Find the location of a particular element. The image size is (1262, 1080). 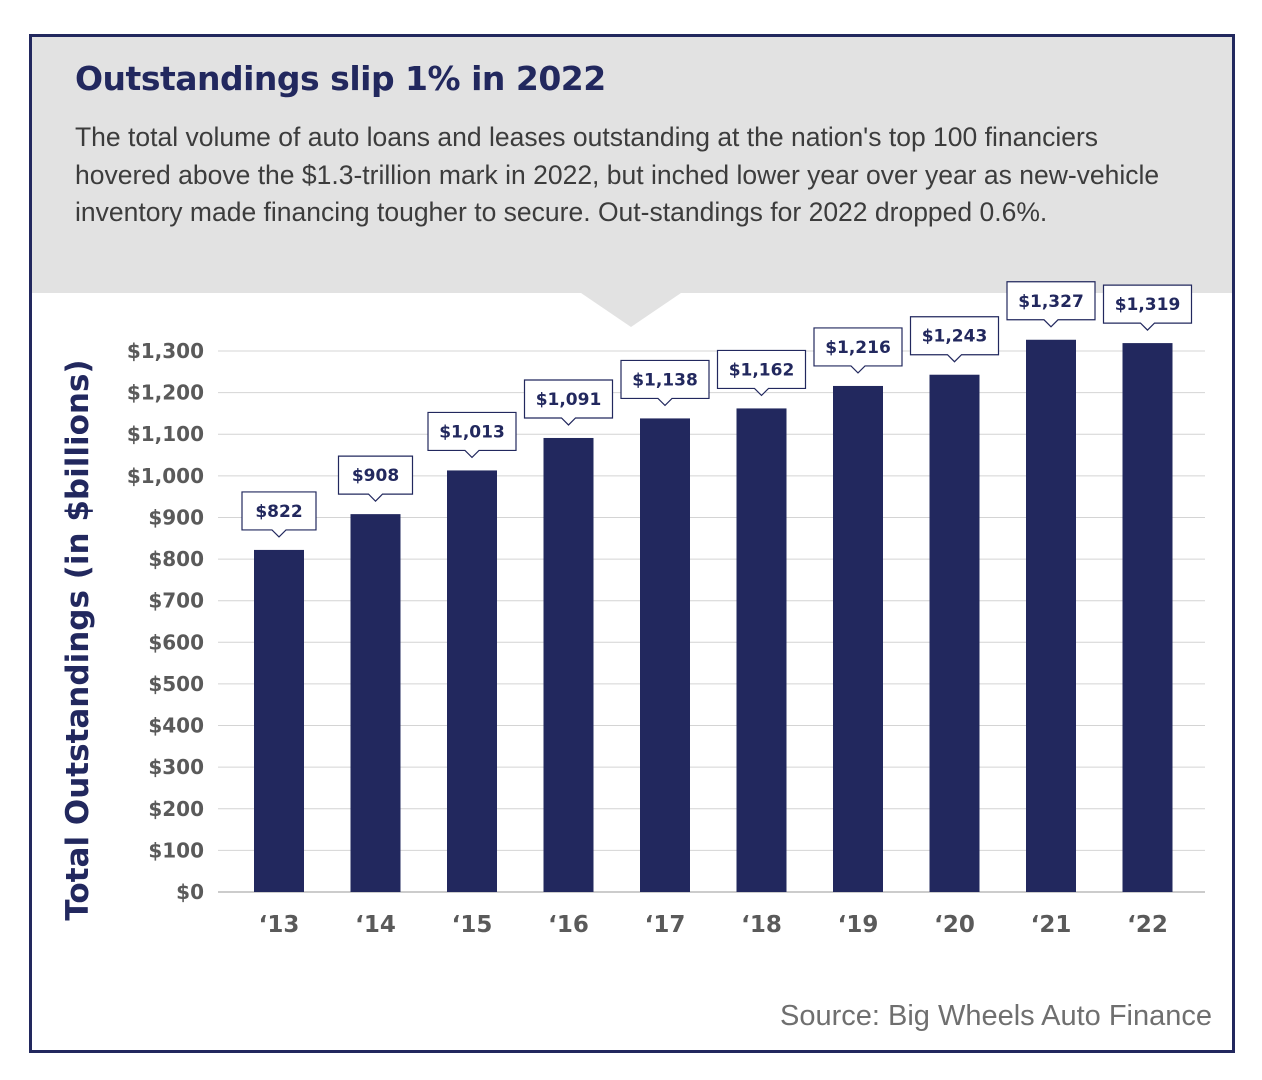

y-tick-label: $900 is located at coordinates (176, 517).